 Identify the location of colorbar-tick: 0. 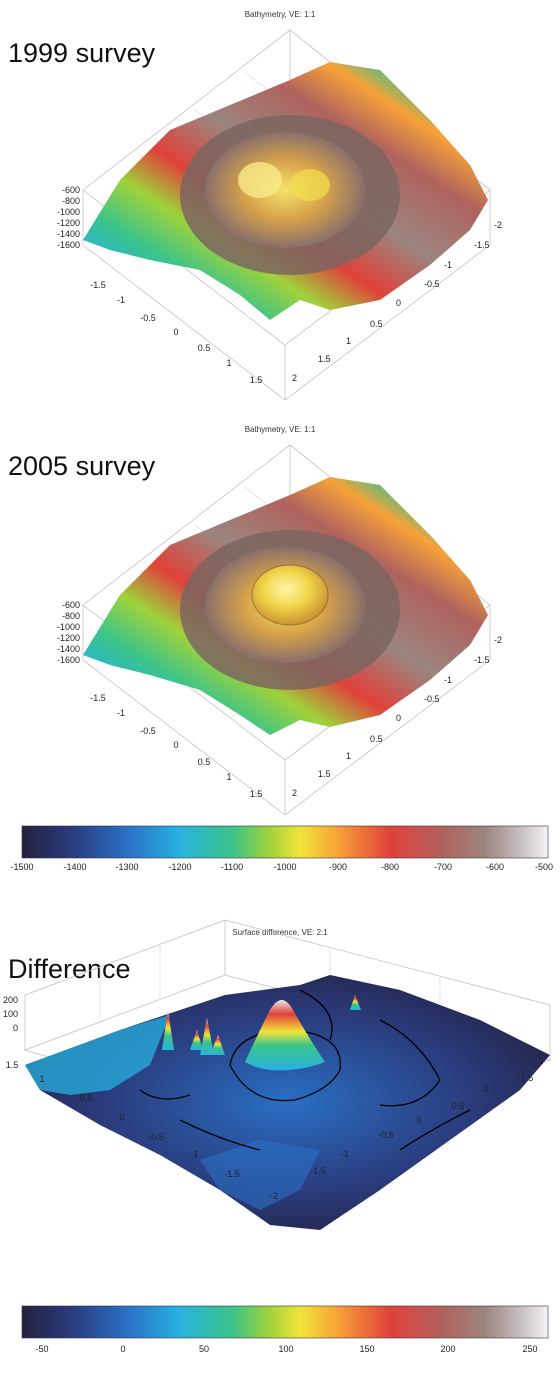
(122, 1349).